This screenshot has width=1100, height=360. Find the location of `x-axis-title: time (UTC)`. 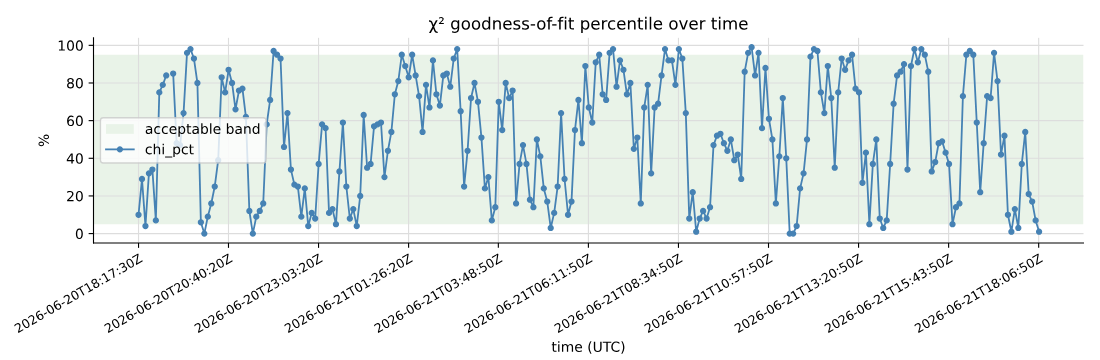

x-axis-title: time (UTC) is located at coordinates (588, 347).